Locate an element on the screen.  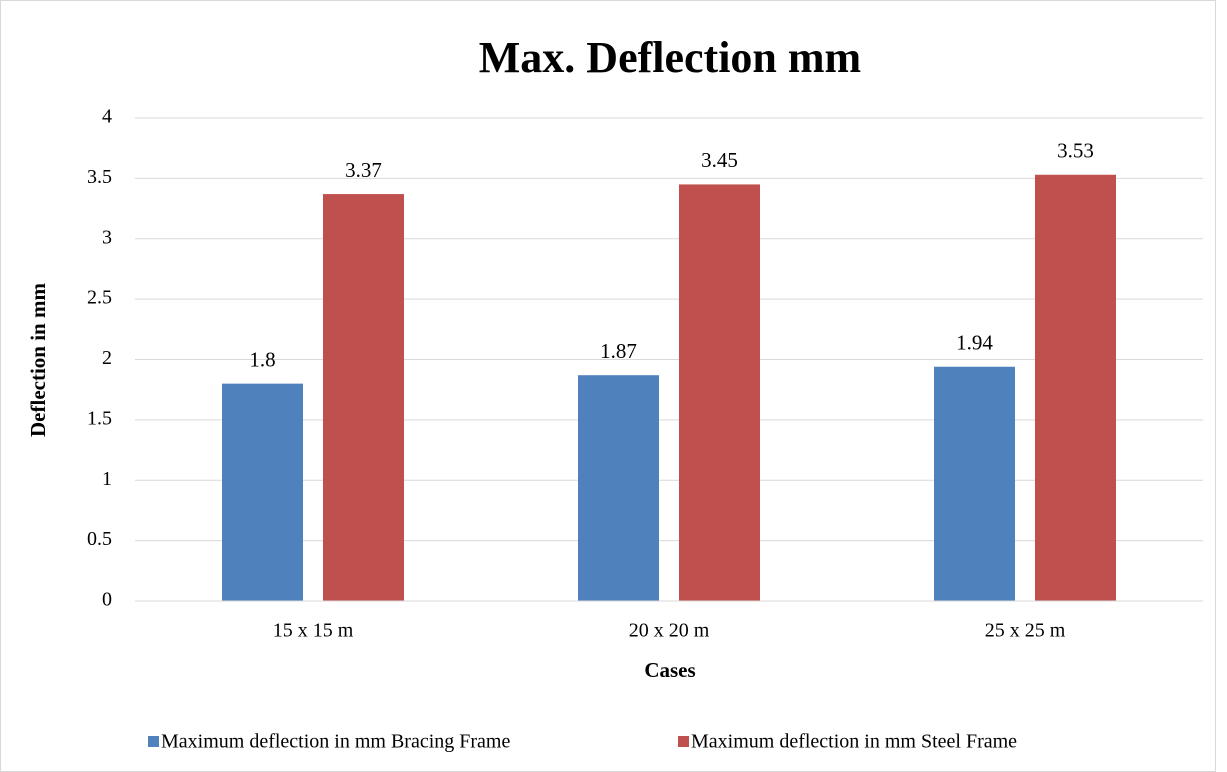
data-label: 1.8 is located at coordinates (262, 359).